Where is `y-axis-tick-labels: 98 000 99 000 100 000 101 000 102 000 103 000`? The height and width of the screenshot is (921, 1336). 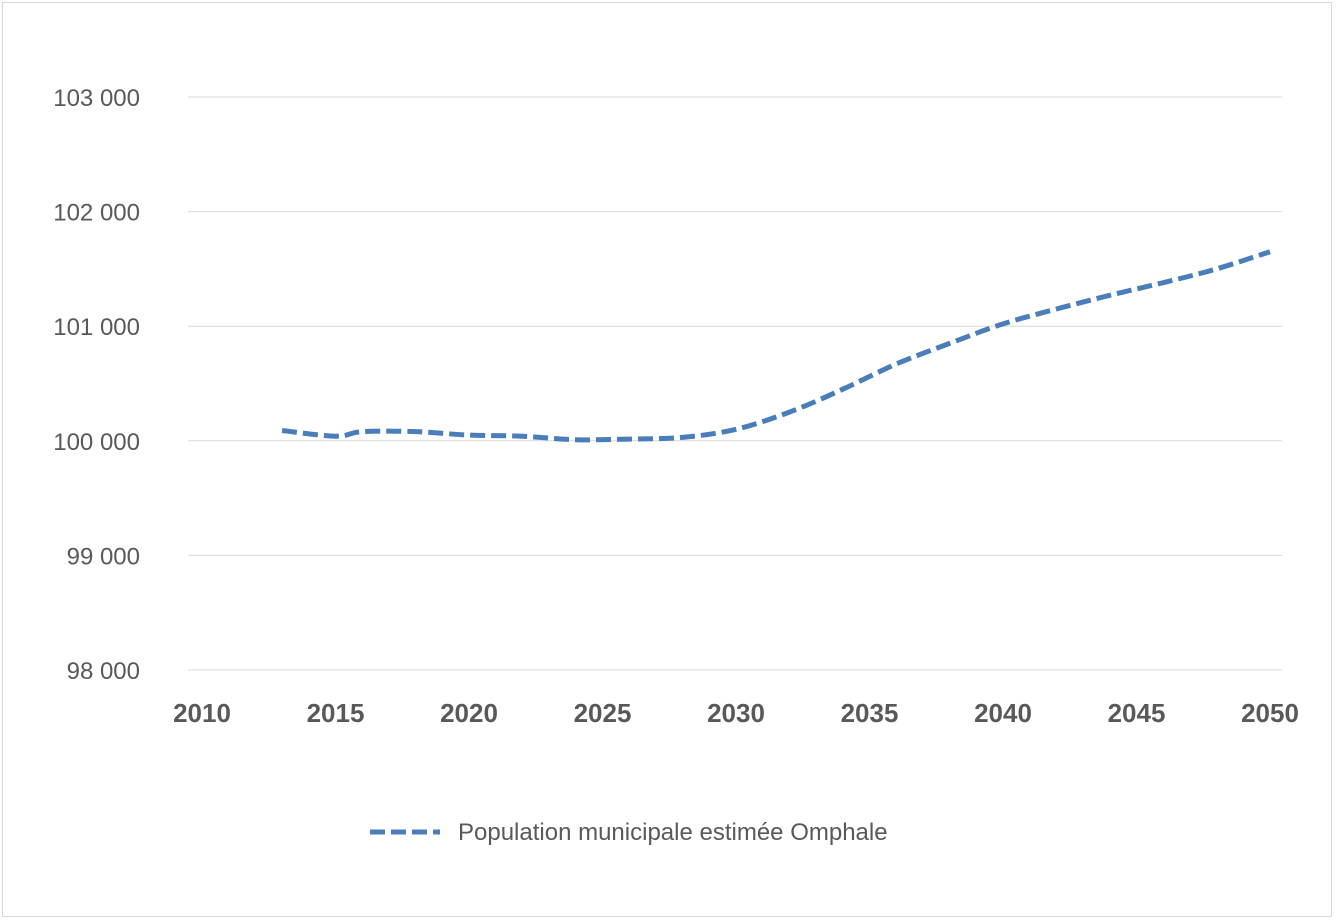
y-axis-tick-labels: 98 000 99 000 100 000 101 000 102 000 103 000 is located at coordinates (96, 385).